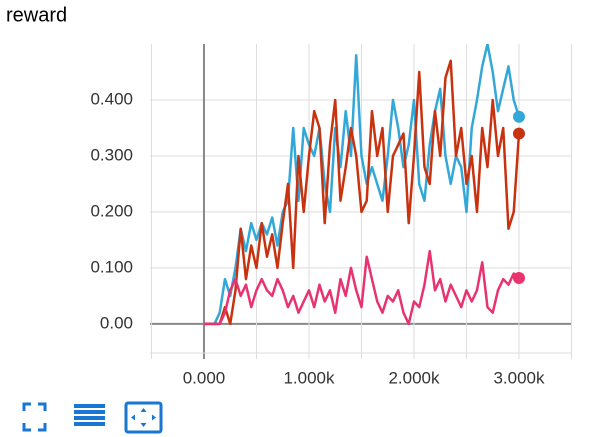 This screenshot has height=437, width=591. What do you see at coordinates (143, 417) in the screenshot?
I see `fit-domain-button` at bounding box center [143, 417].